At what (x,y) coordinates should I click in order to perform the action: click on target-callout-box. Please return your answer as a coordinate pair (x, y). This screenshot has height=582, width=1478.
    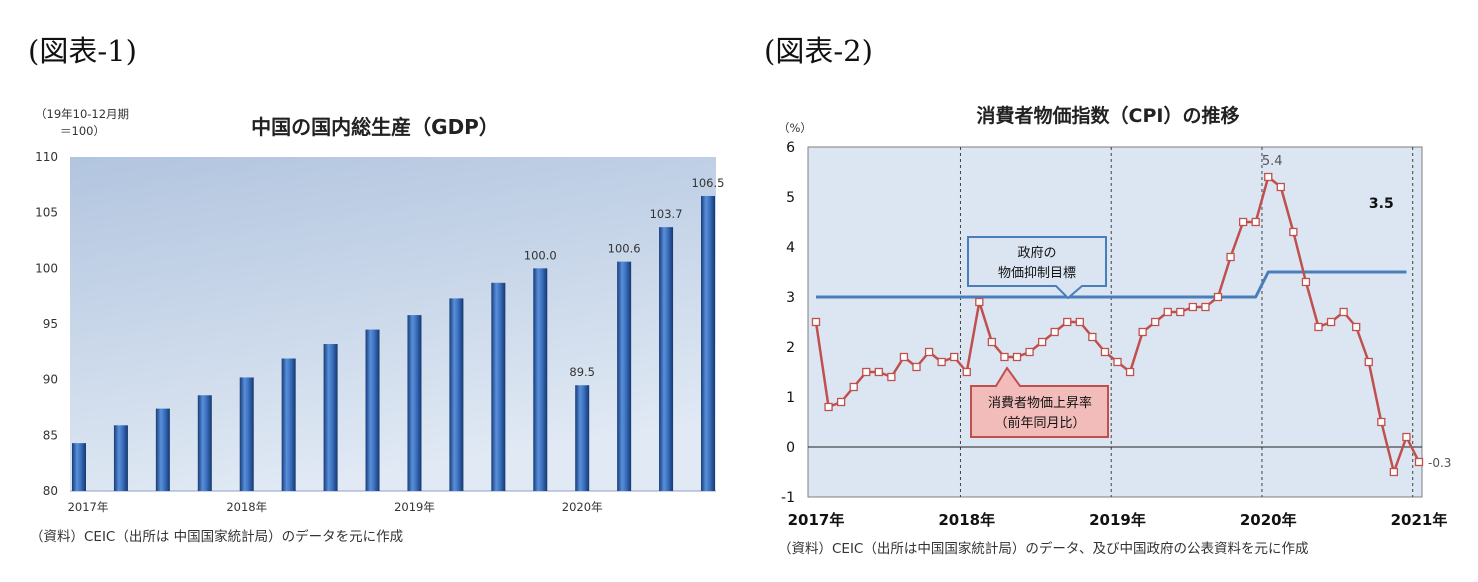
    Looking at the image, I should click on (1037, 268).